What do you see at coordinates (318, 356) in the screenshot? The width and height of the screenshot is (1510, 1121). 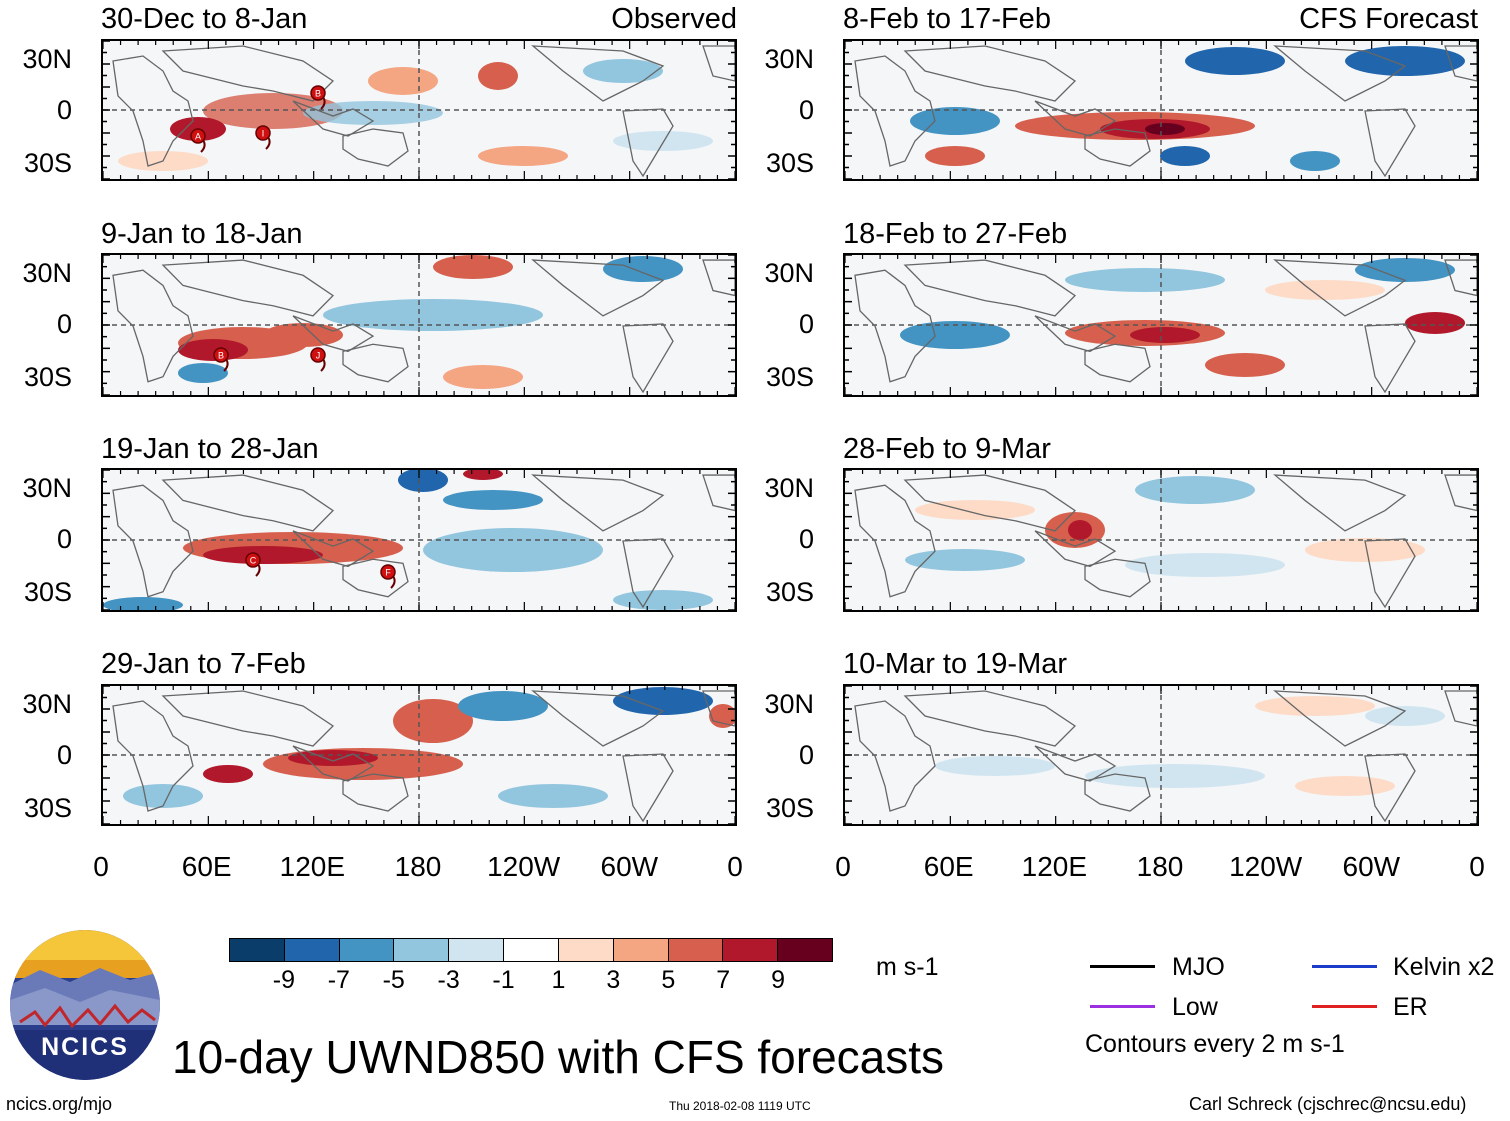 I see `storm-marker-label: J` at bounding box center [318, 356].